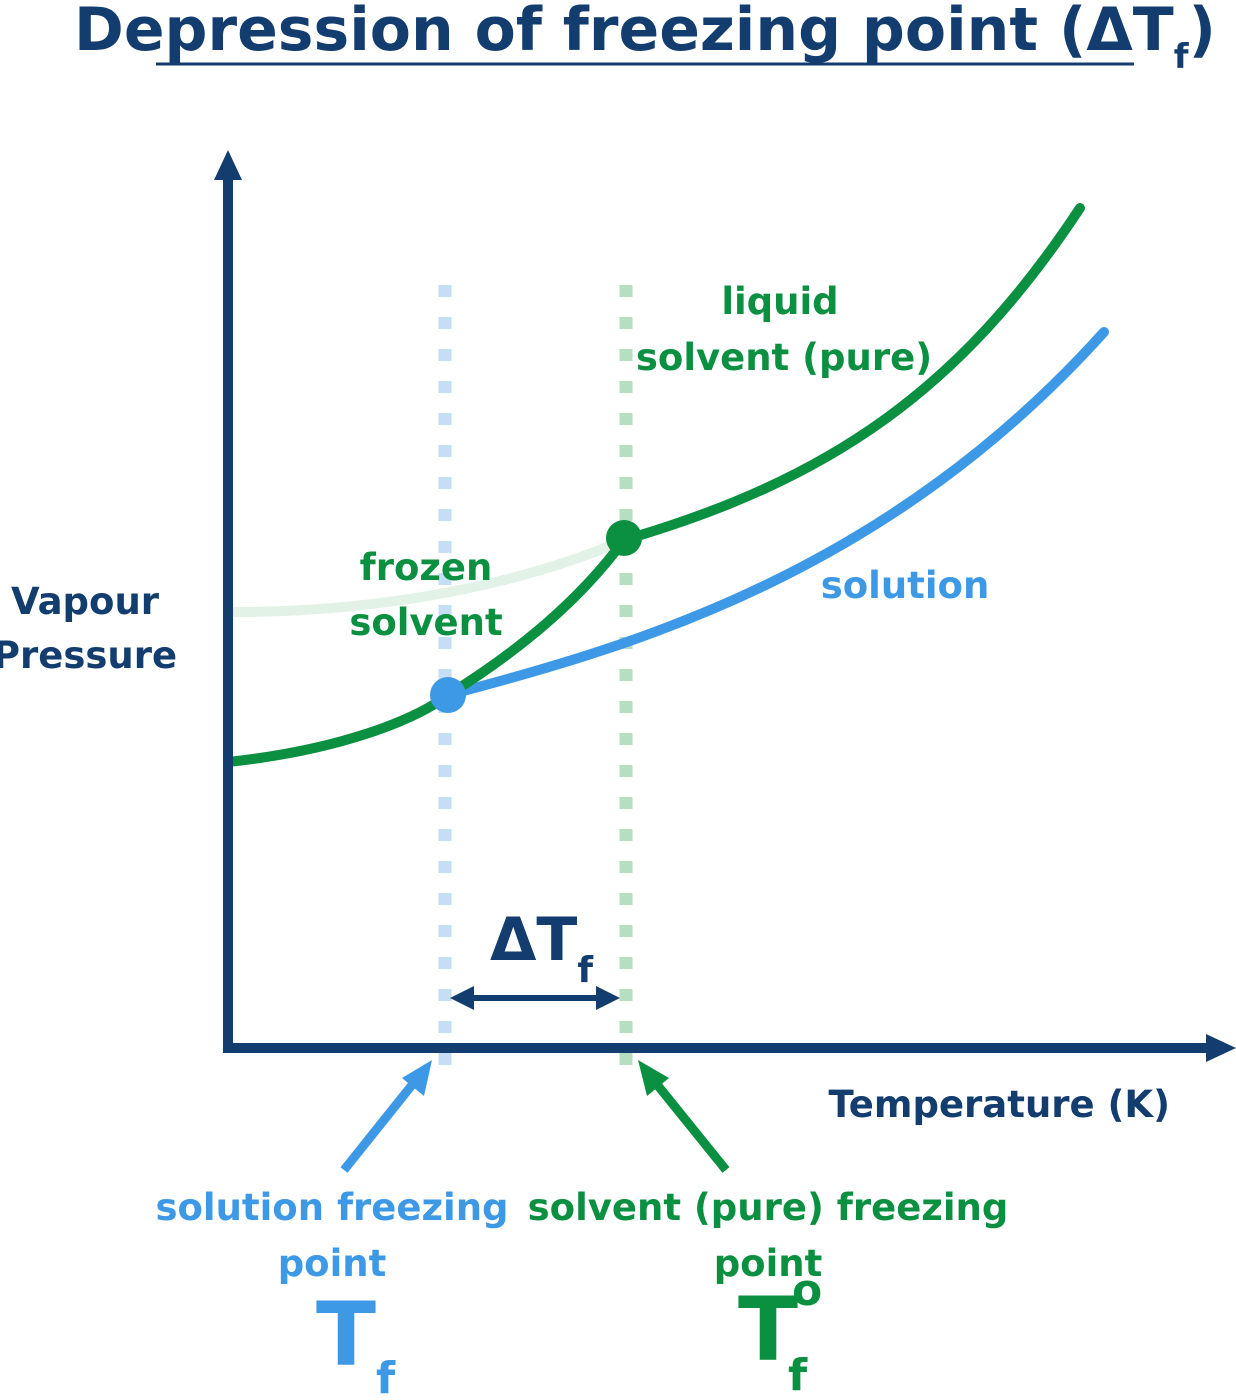 This screenshot has height=1400, width=1236. What do you see at coordinates (653, 1078) in the screenshot?
I see `solvent-fp-pointer-arrow-icon` at bounding box center [653, 1078].